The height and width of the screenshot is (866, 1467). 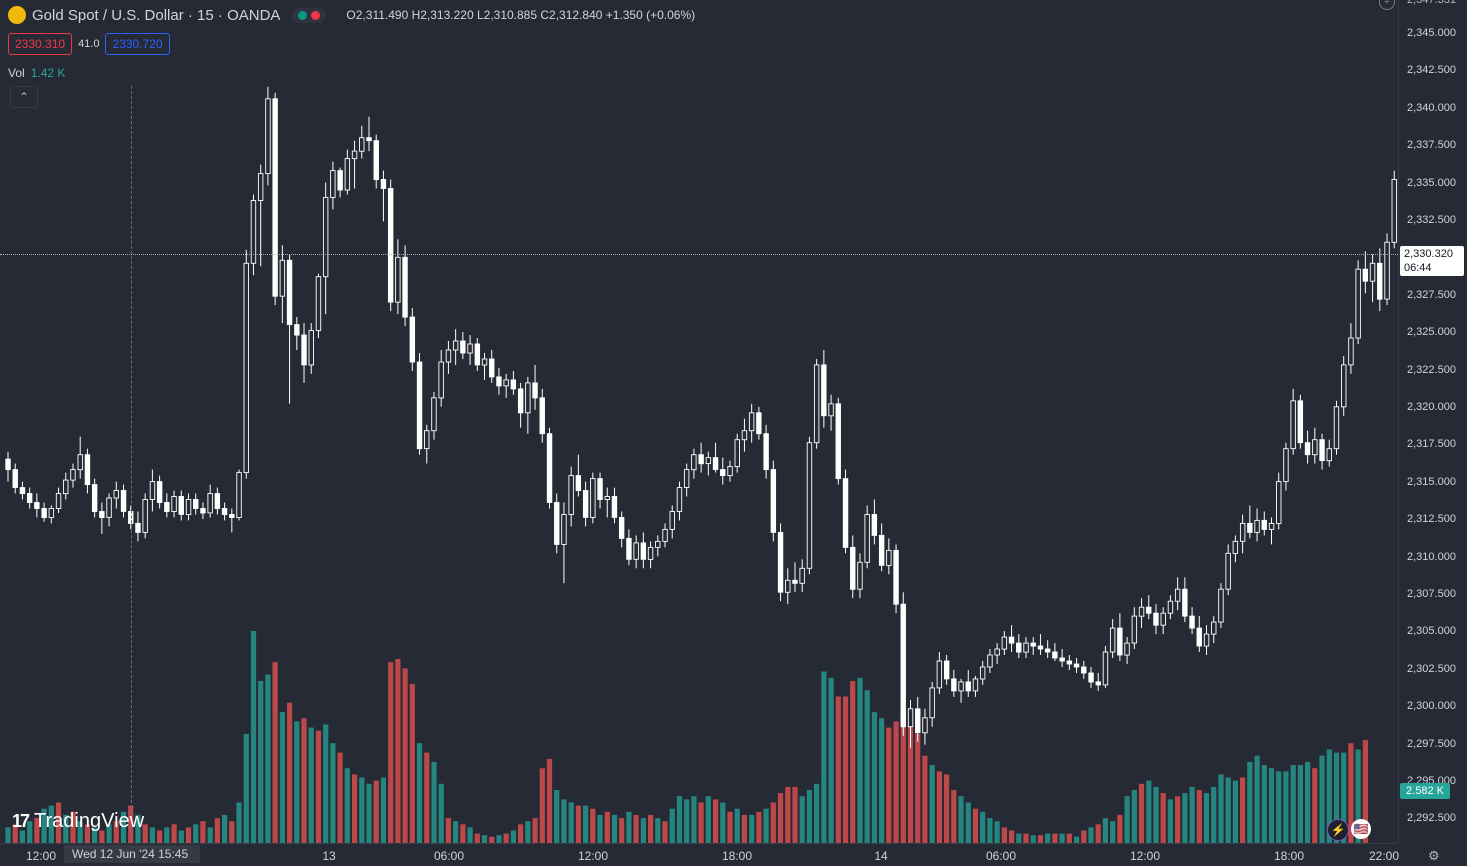 What do you see at coordinates (449, 856) in the screenshot?
I see `time-tick-label: 06:00` at bounding box center [449, 856].